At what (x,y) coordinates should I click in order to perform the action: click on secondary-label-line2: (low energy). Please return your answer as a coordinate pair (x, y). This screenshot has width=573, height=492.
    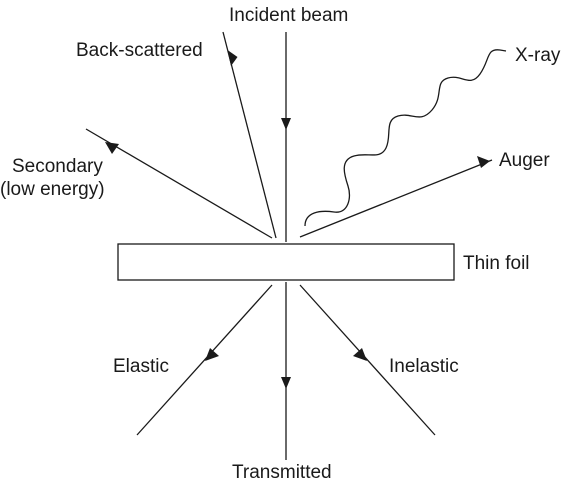
    Looking at the image, I should click on (52, 189).